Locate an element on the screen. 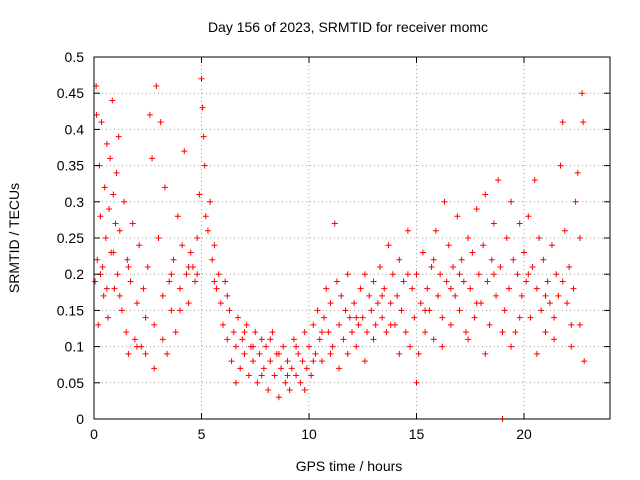 The height and width of the screenshot is (480, 640). y-tick-label: 0.05 is located at coordinates (70, 383).